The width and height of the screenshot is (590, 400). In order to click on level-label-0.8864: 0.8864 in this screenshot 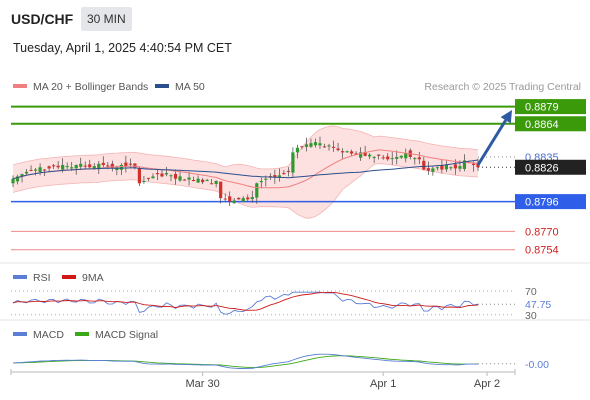, I will do `click(542, 125)`.